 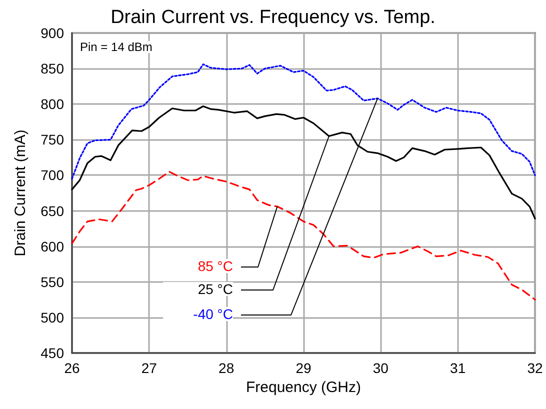 I want to click on x-tick-label: 28, so click(x=226, y=368).